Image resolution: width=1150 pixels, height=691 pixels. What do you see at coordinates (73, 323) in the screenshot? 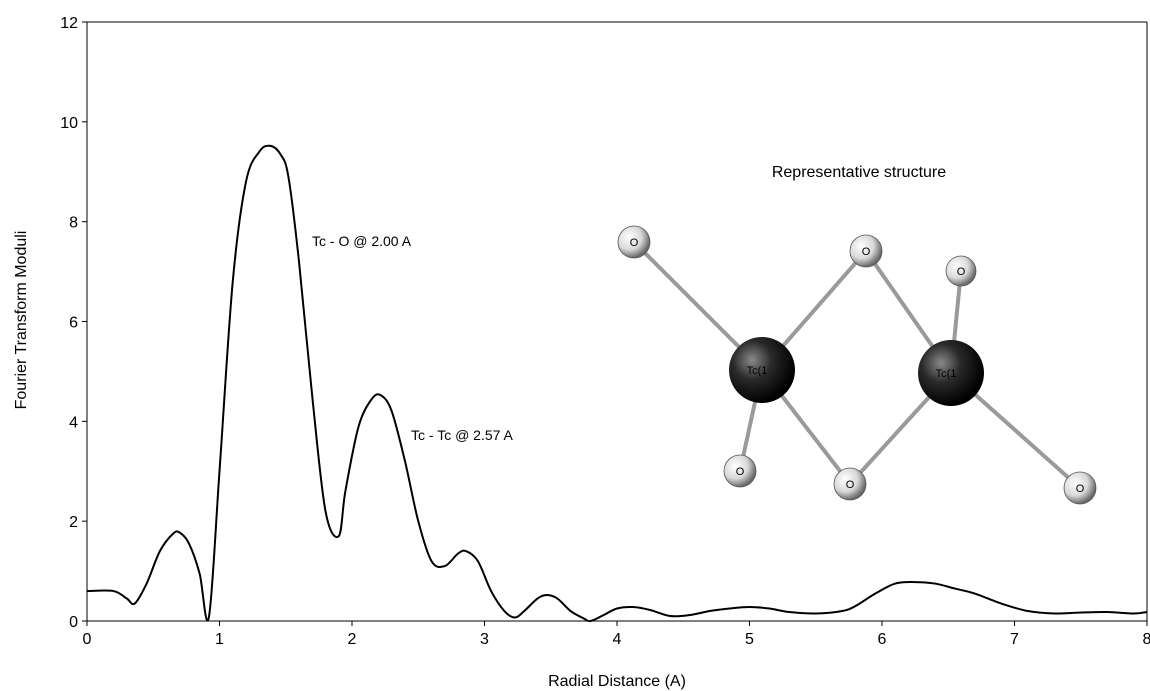
I see `y-tick-label: 6` at bounding box center [73, 323].